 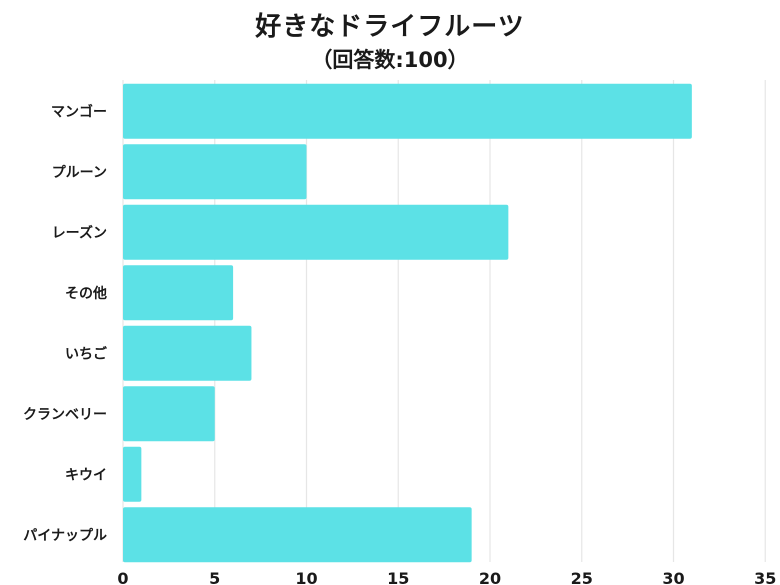 I want to click on category-label: レーズン, so click(x=79, y=232).